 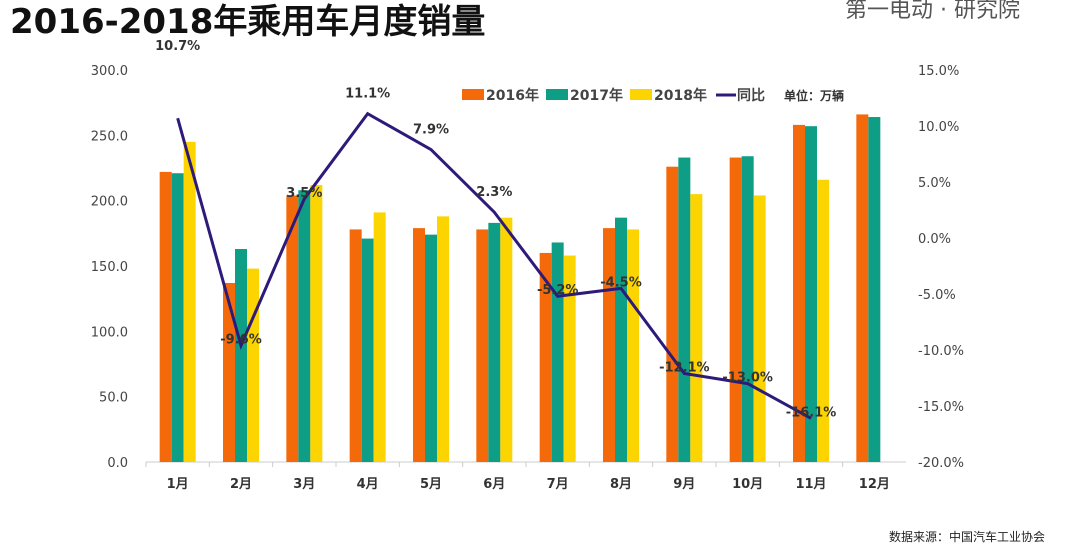 What do you see at coordinates (620, 282) in the screenshot?
I see `data-label: -4.5%` at bounding box center [620, 282].